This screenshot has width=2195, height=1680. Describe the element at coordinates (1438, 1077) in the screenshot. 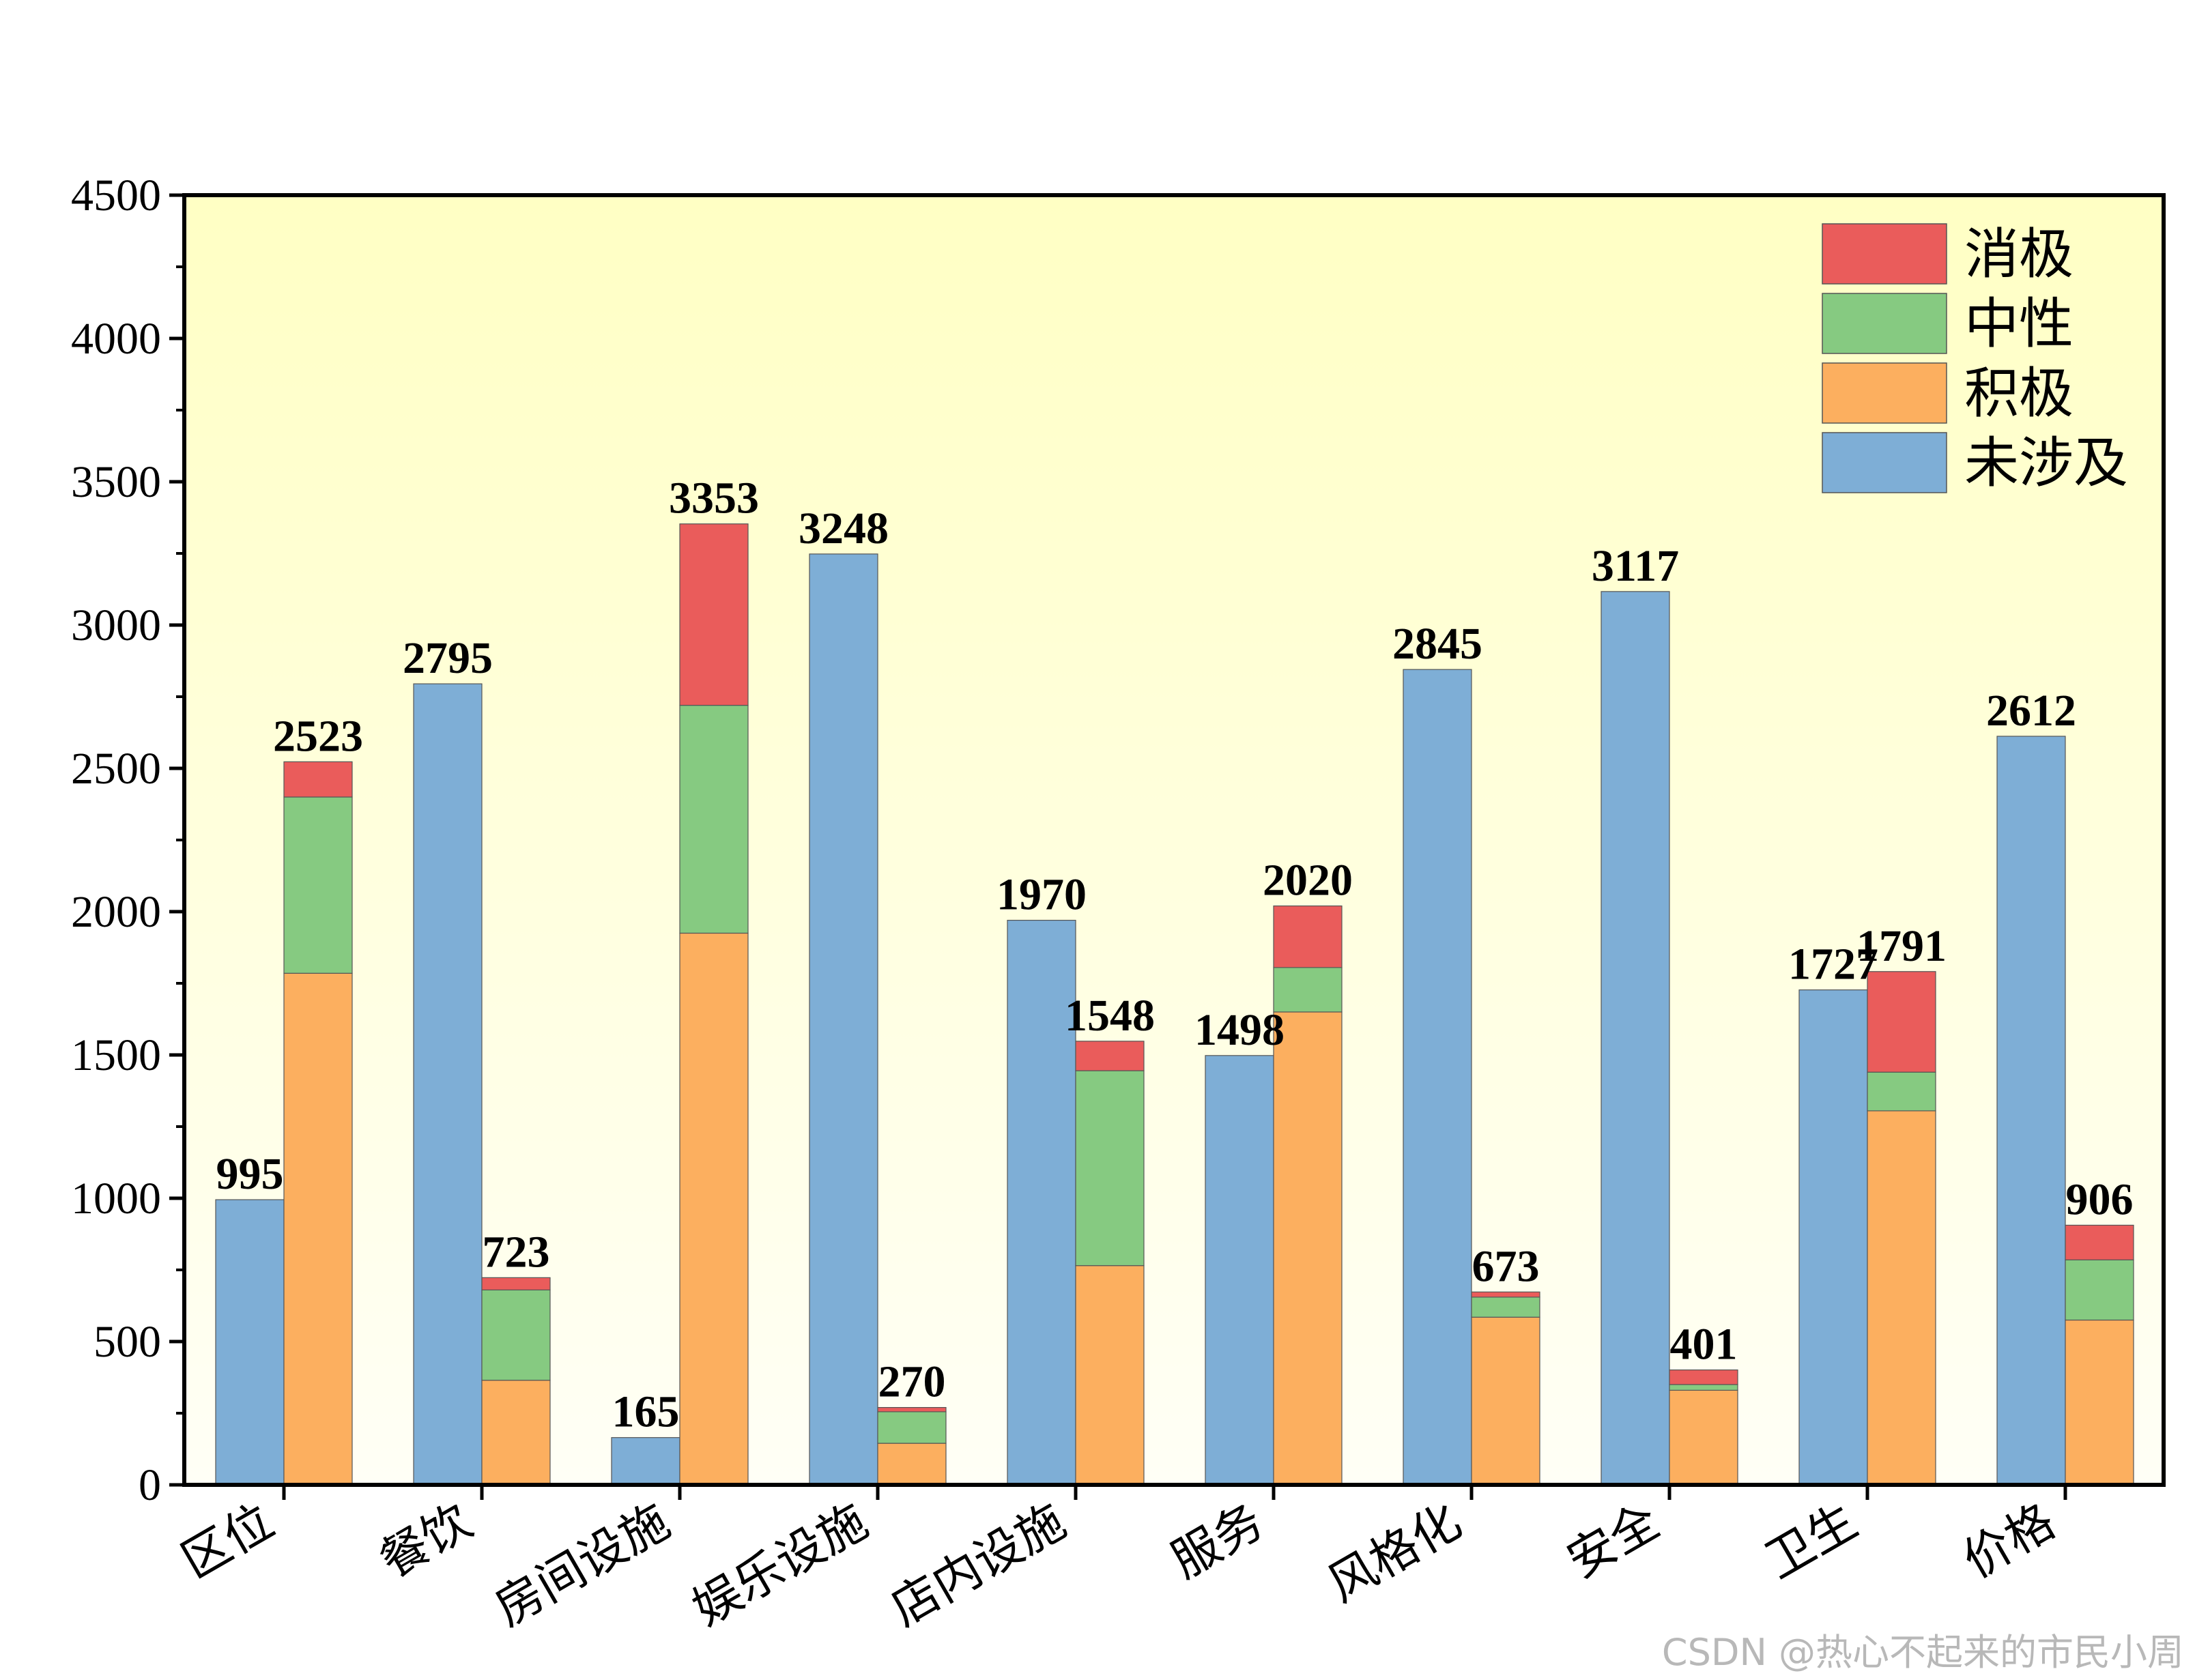

I see `bar-未涉及-风格化` at that location.